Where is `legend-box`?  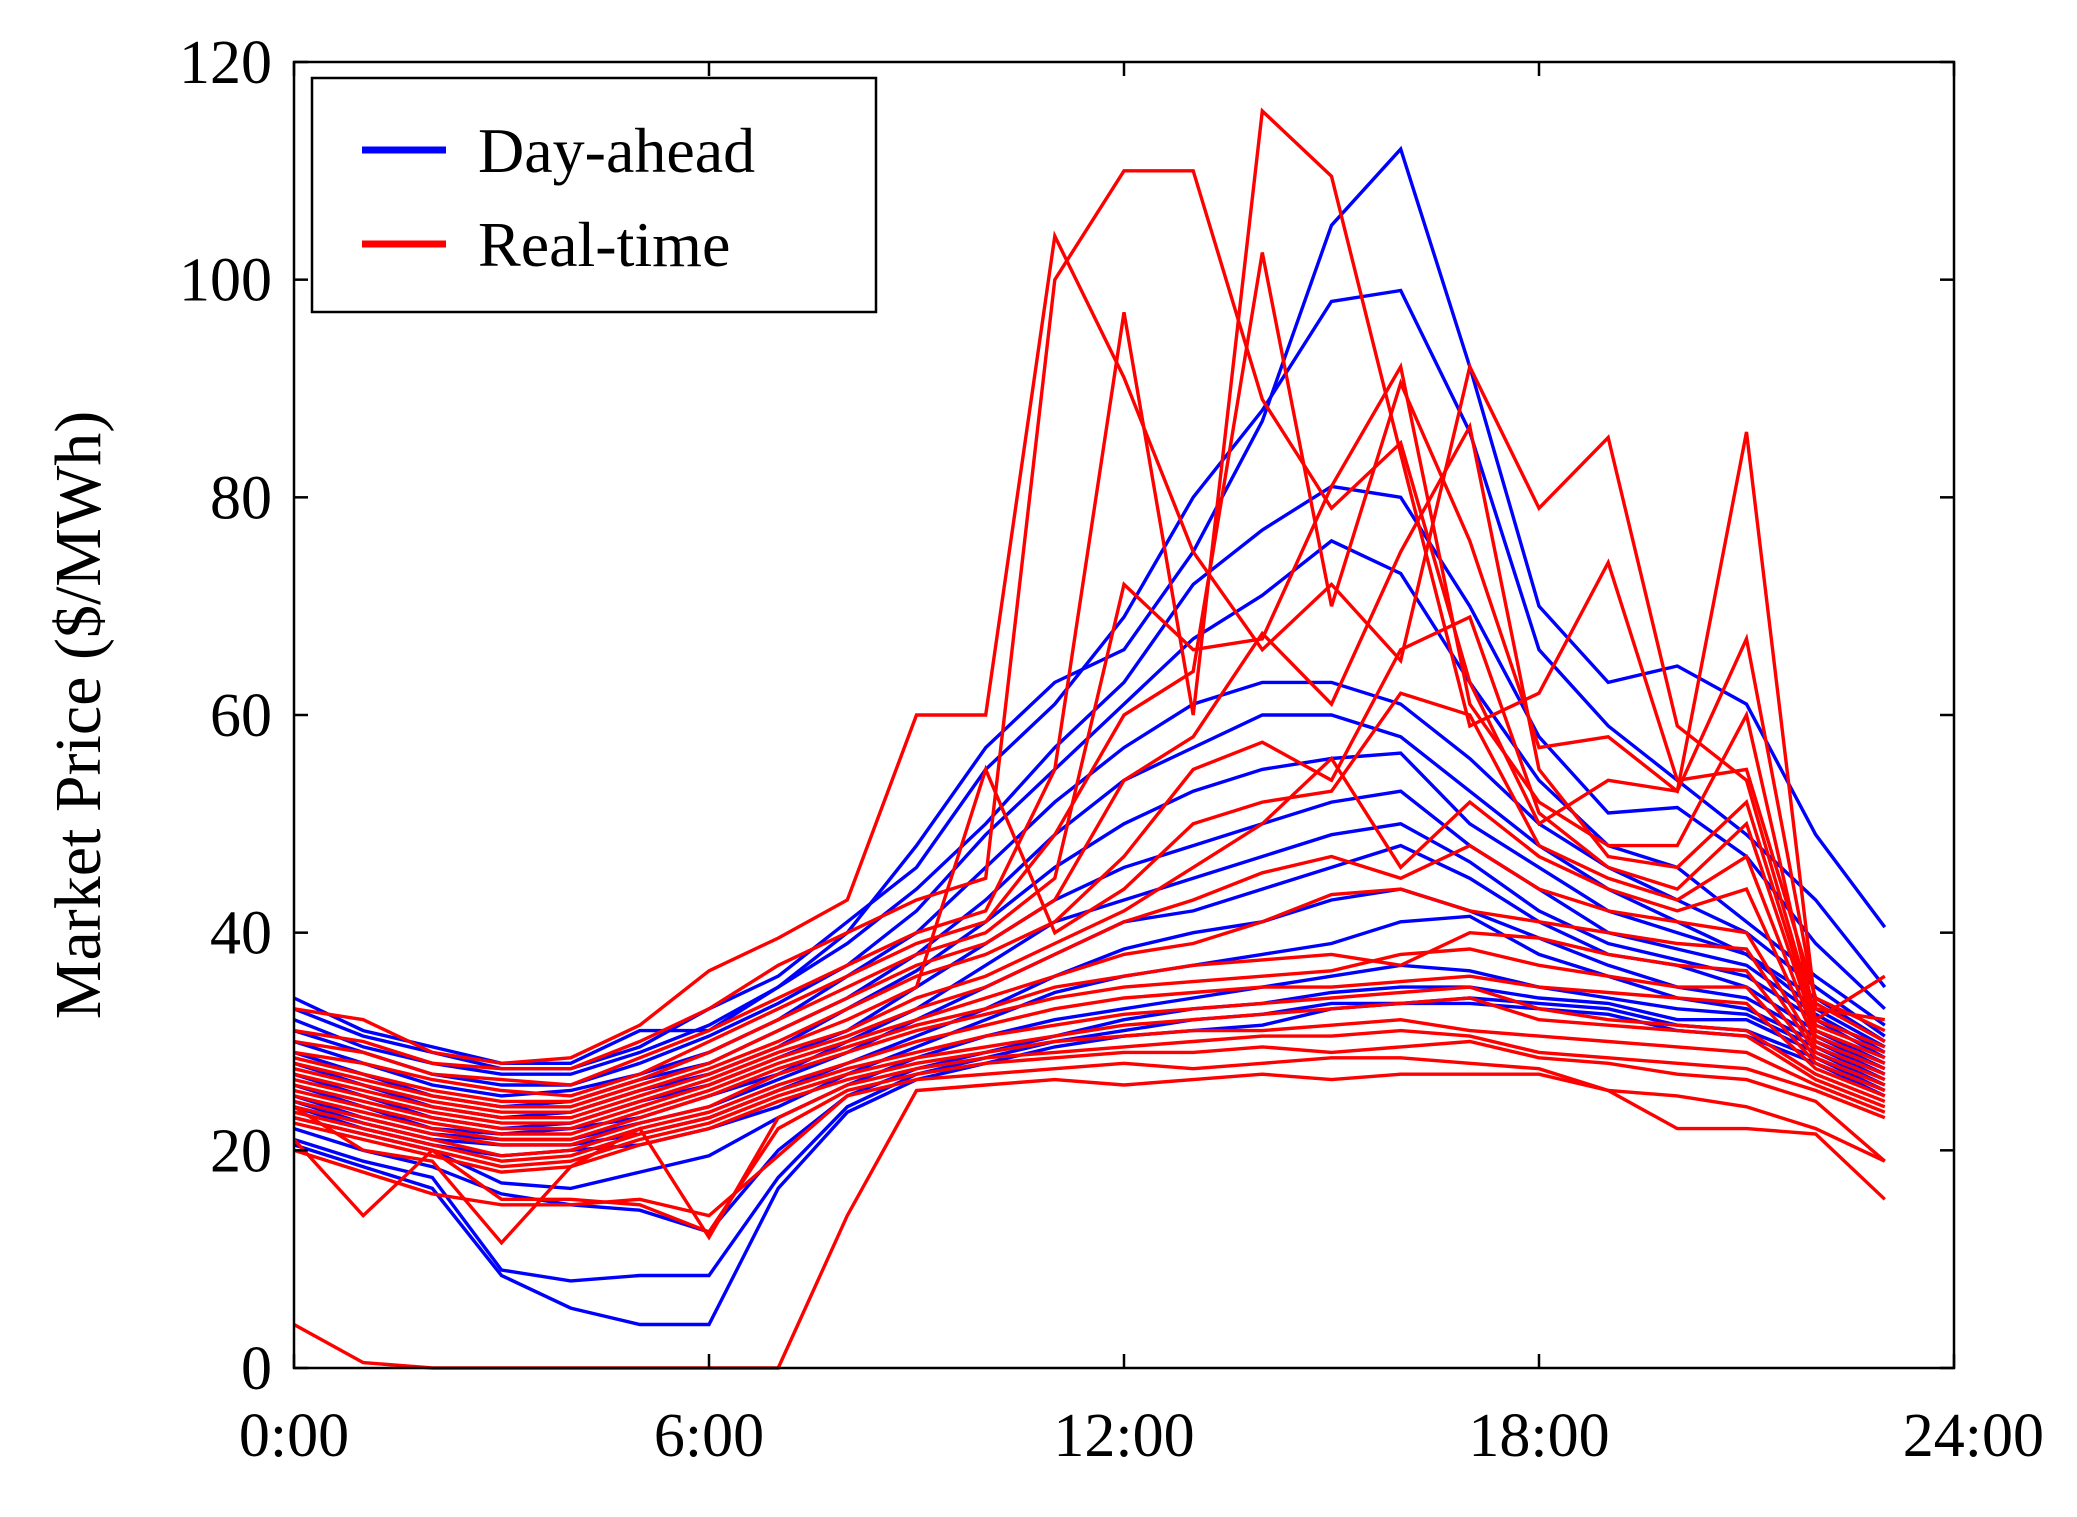
legend-box is located at coordinates (594, 195).